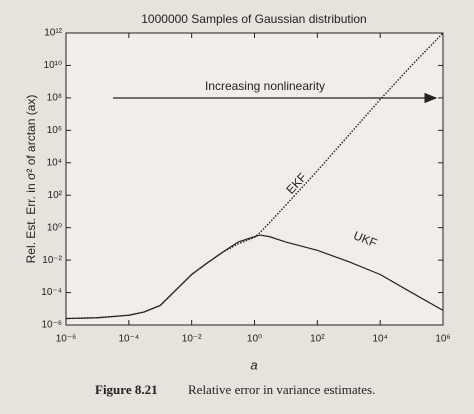 The width and height of the screenshot is (474, 414). I want to click on y-tick-label: 10⁰, so click(54, 227).